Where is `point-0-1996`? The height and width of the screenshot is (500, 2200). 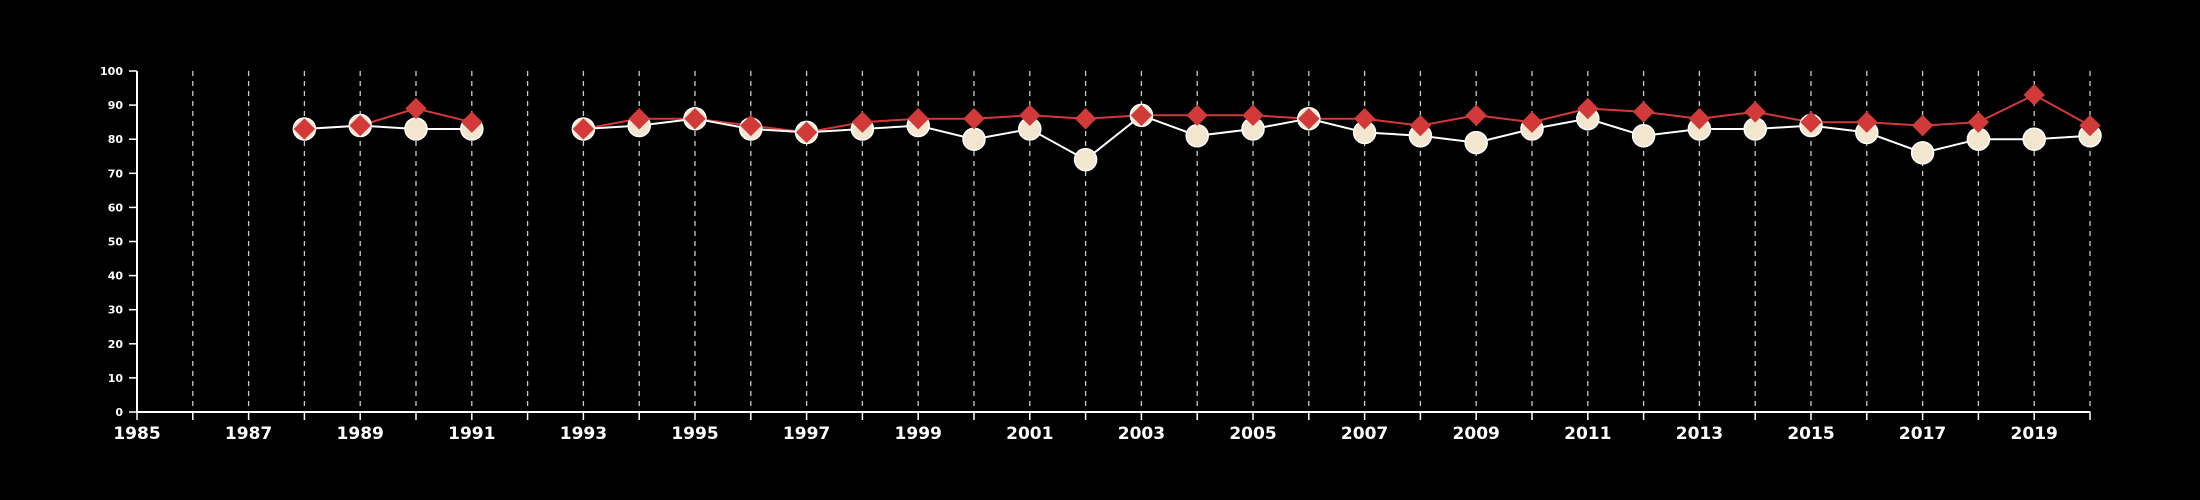
point-0-1996 is located at coordinates (751, 125).